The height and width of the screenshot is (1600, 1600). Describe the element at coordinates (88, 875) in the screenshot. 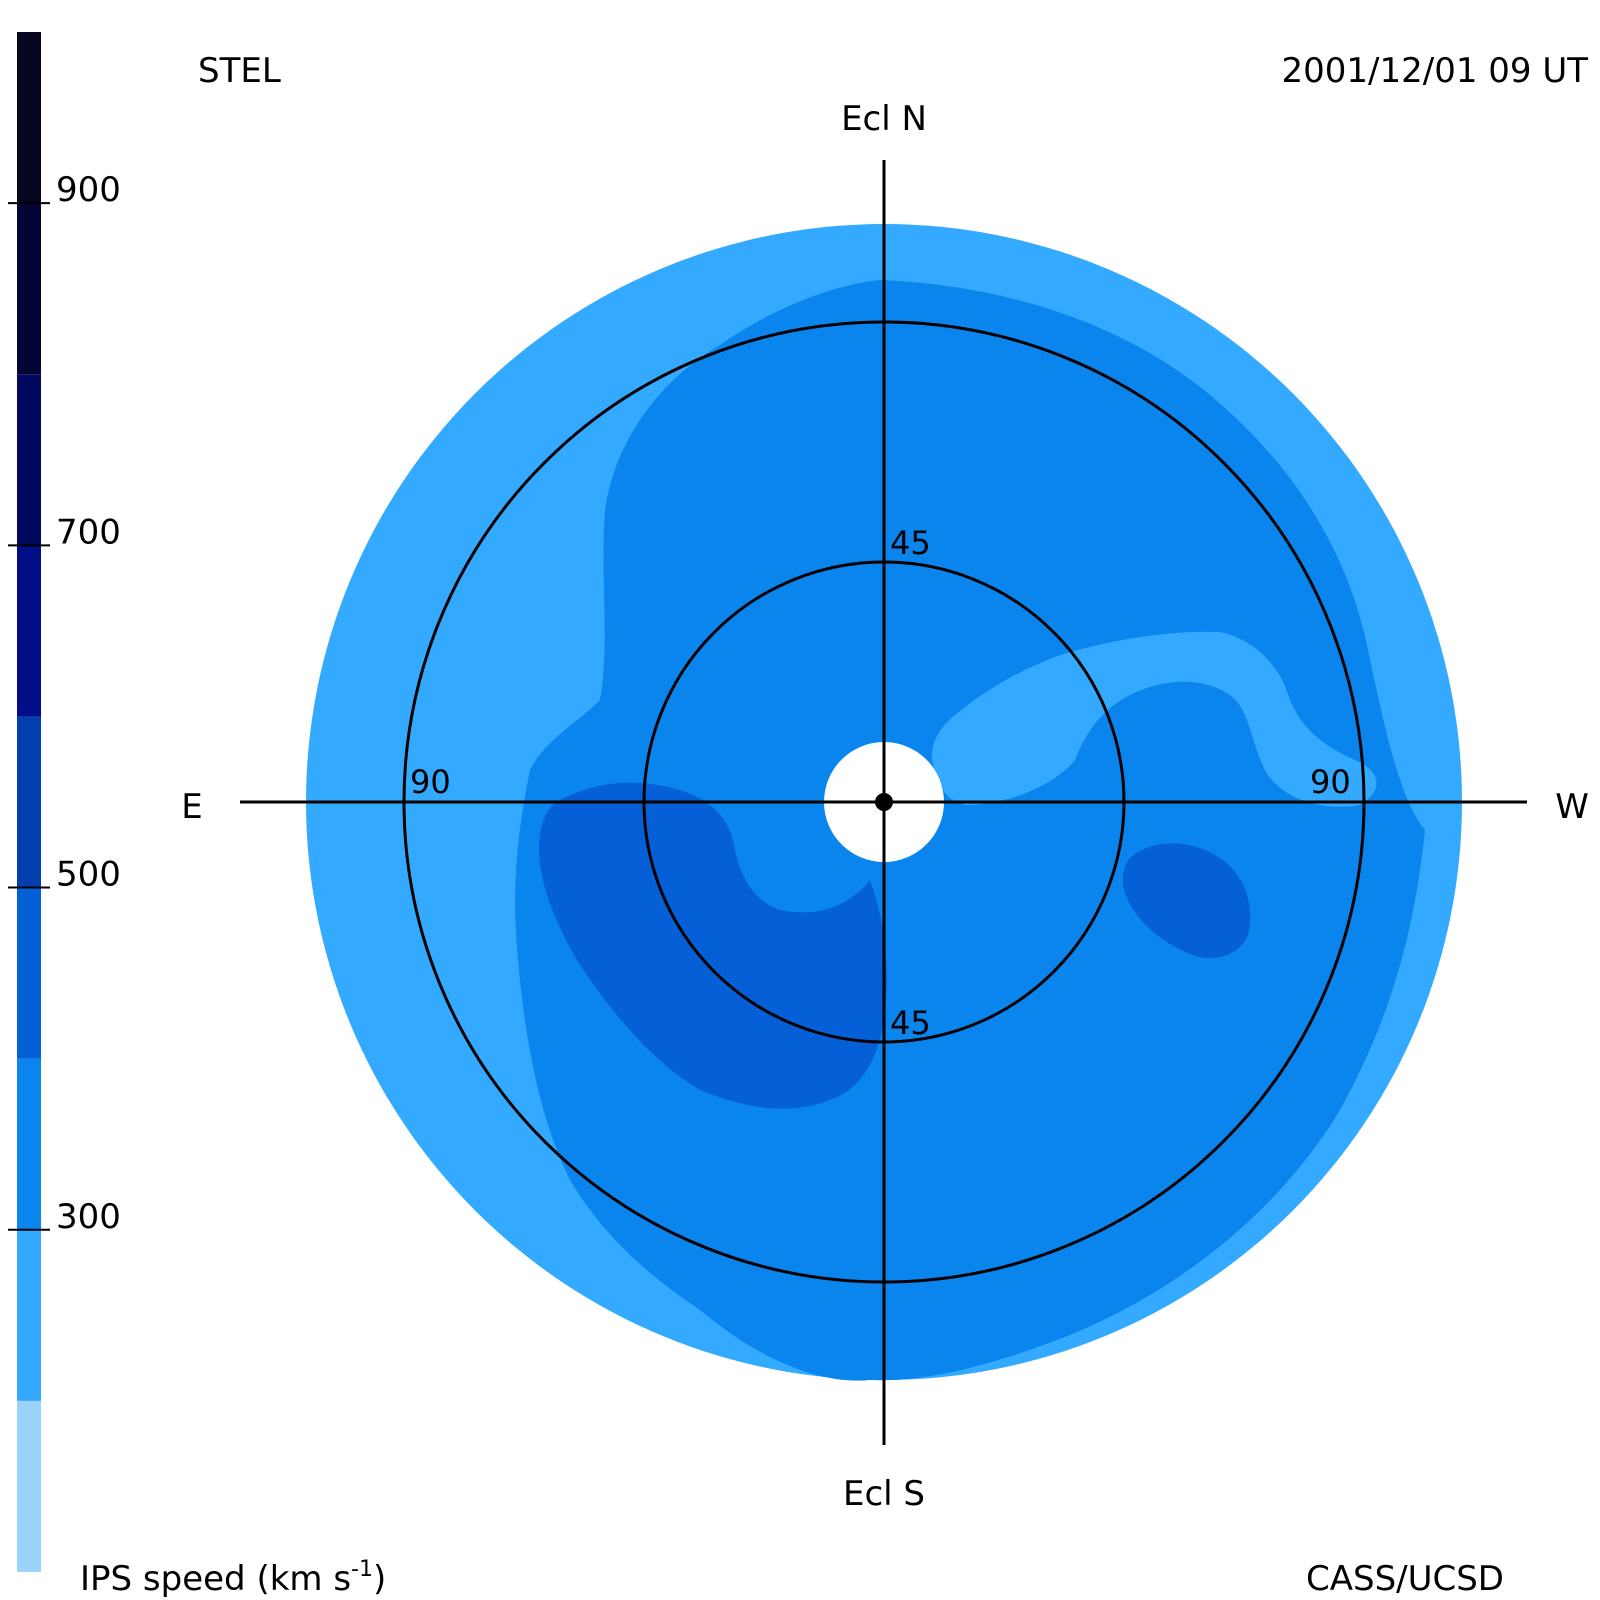

I see `colorbar-tick-label-500: 500` at that location.